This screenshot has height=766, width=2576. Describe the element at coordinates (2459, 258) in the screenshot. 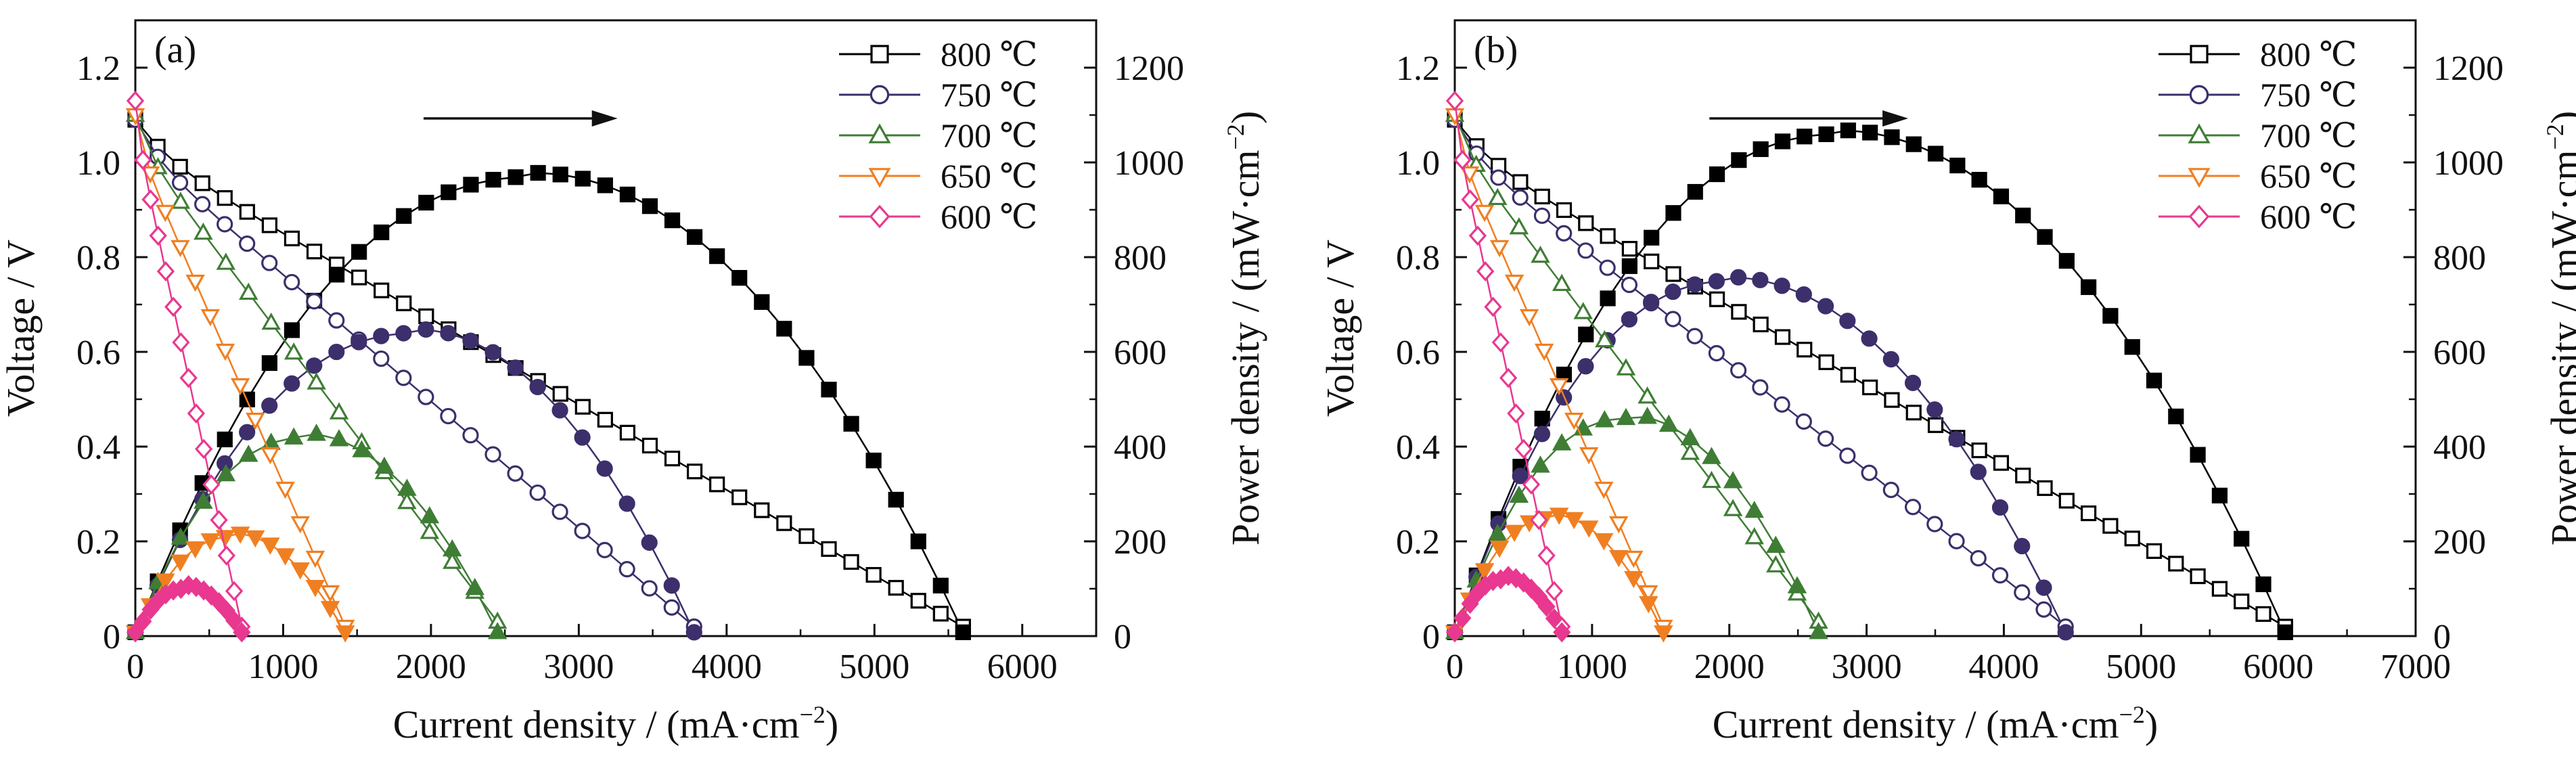

I see `y-right-tick-label: 800` at that location.